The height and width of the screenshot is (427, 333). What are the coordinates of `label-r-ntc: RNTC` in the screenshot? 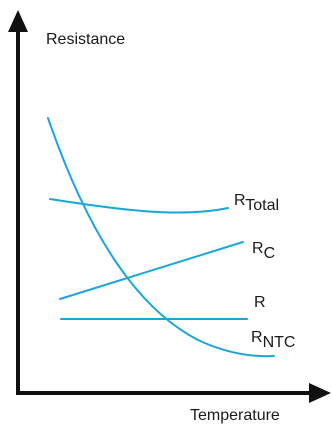 It's located at (273, 340).